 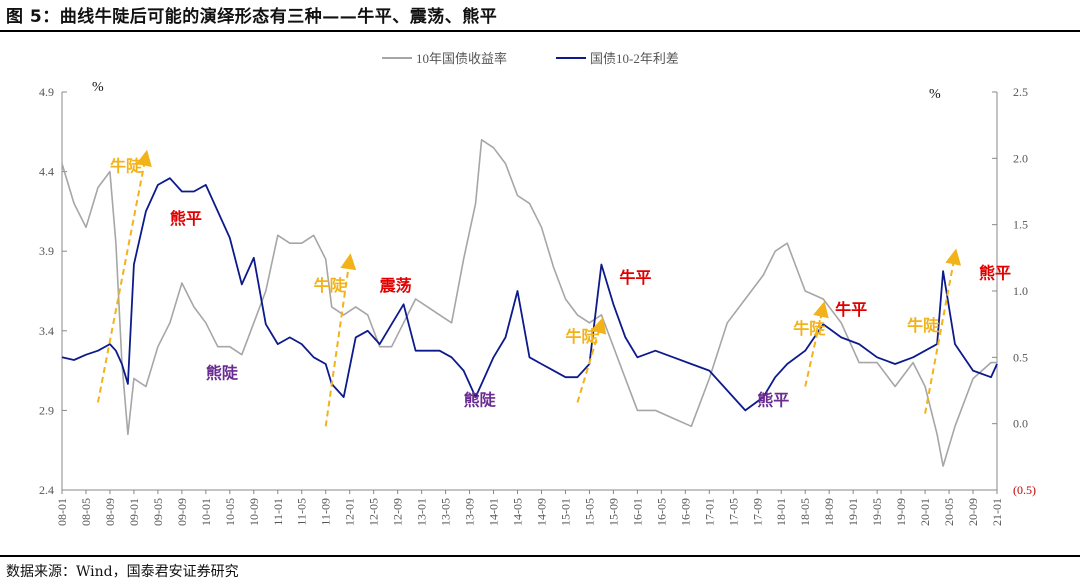 I want to click on right-tick-label: 0.5, so click(x=1020, y=357).